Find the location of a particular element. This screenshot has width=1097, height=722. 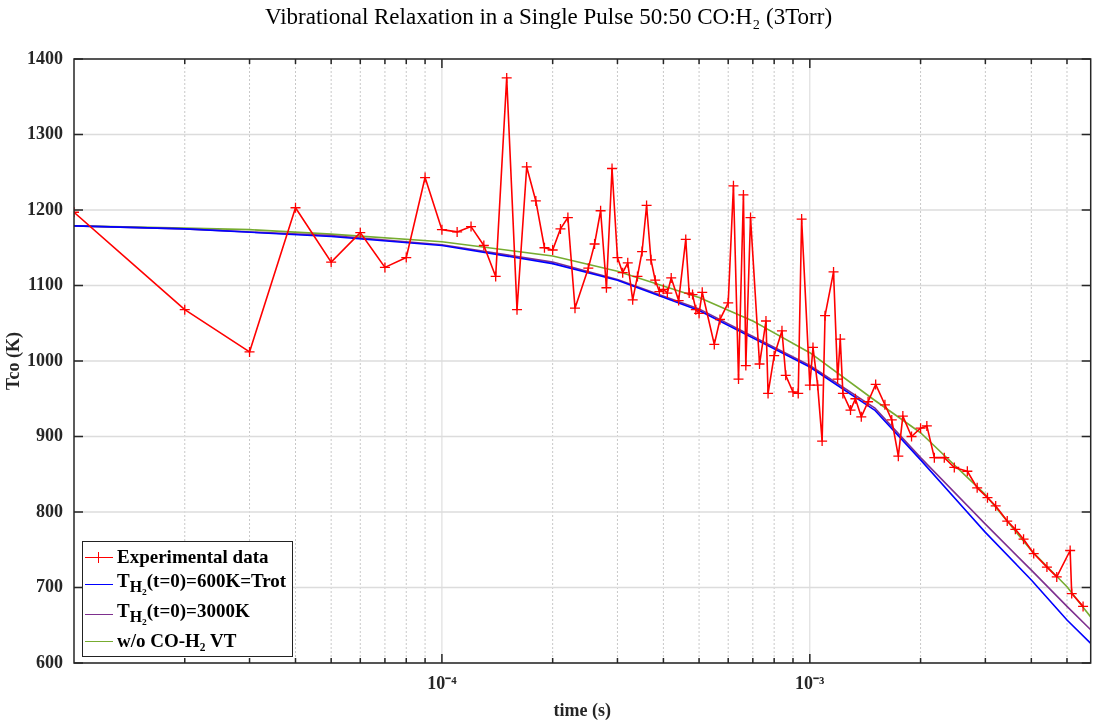

legend-label: Experimental data is located at coordinates (193, 557).